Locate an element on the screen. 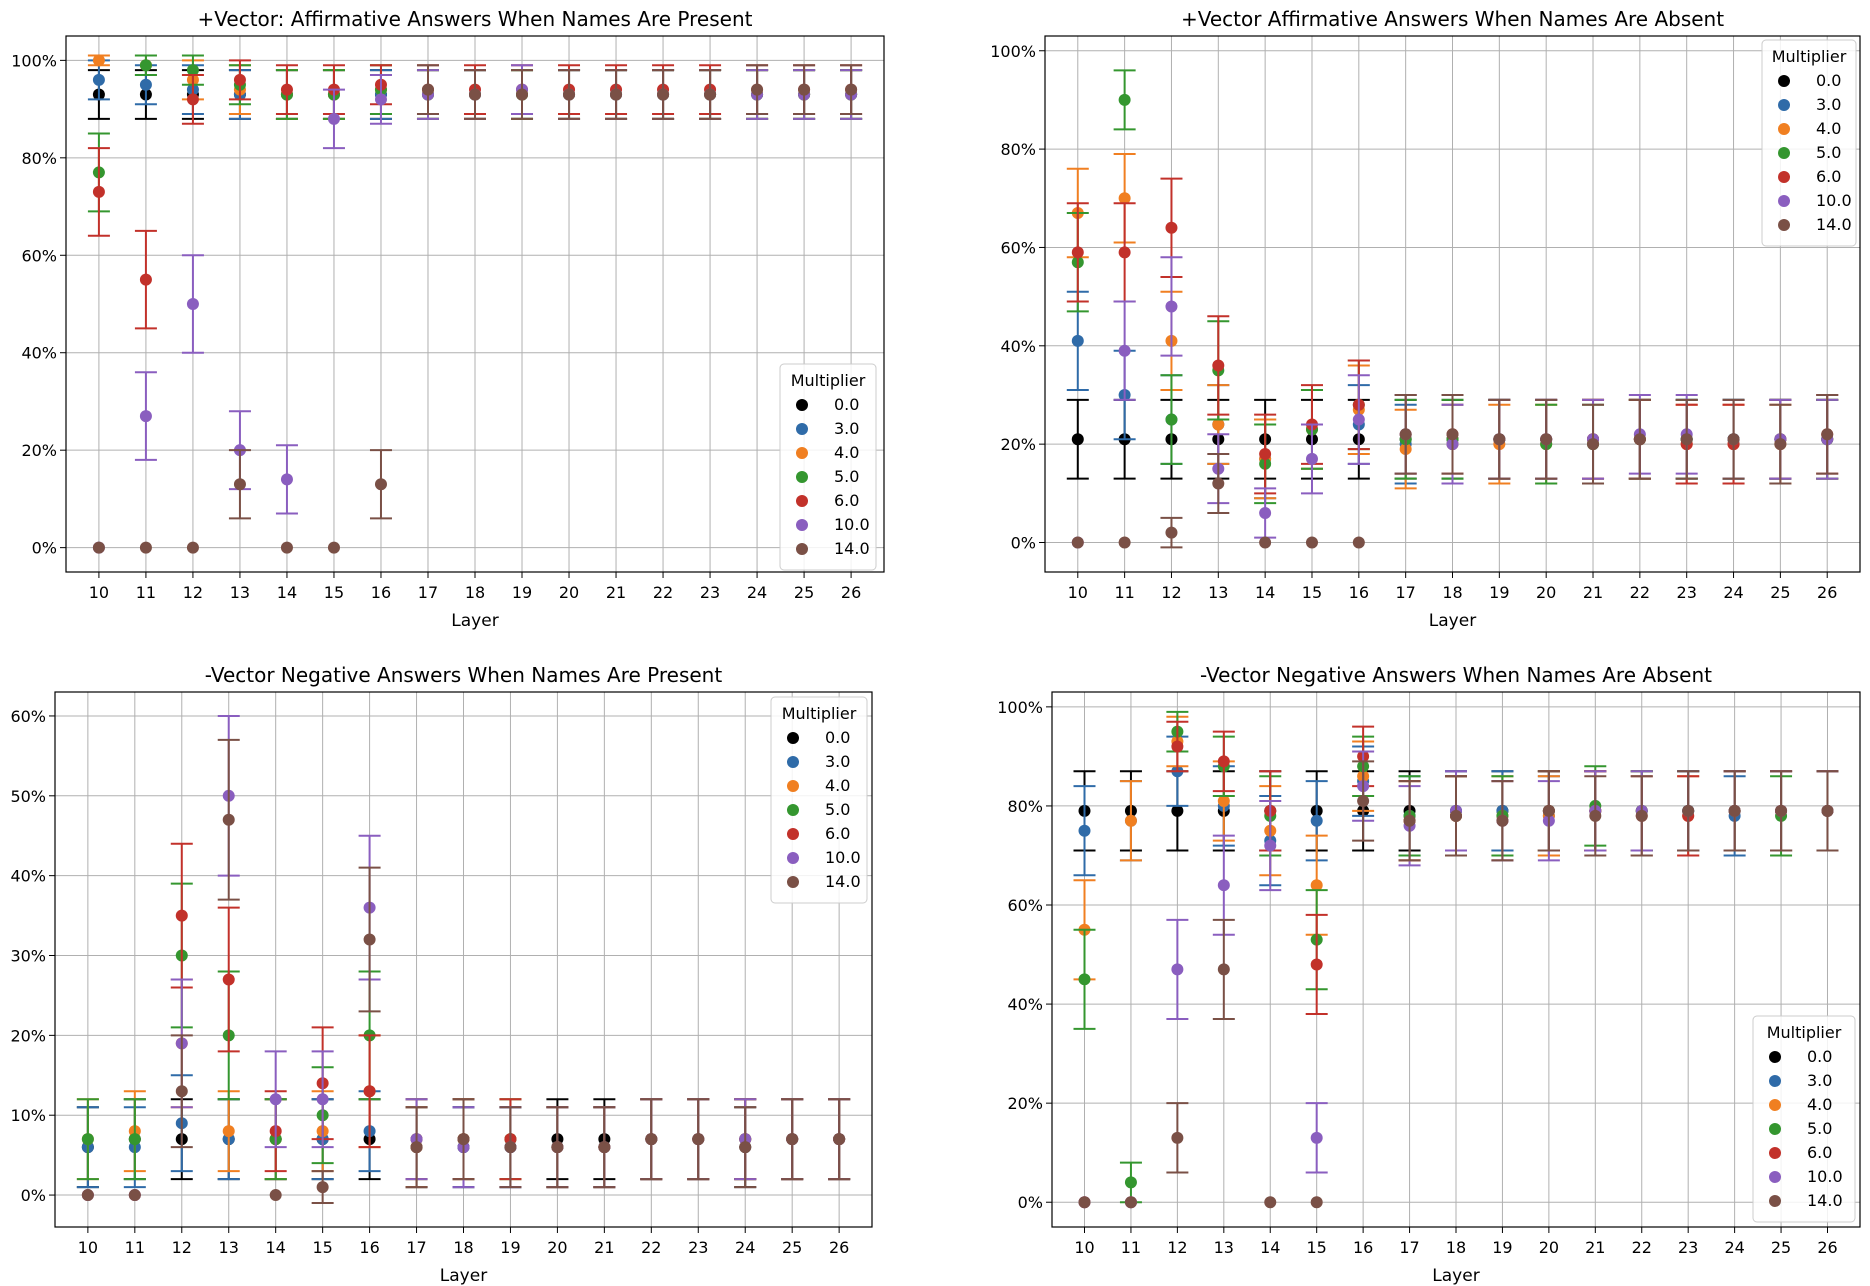  x-tick-label: 18 is located at coordinates (475, 592).